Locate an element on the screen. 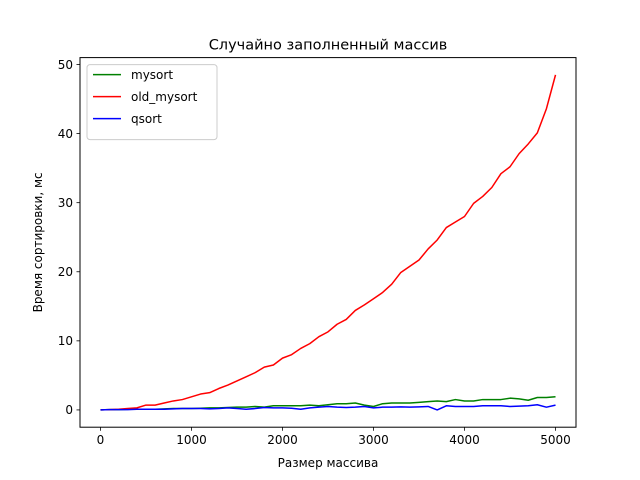 The height and width of the screenshot is (480, 640). x-tick-label: 4000 is located at coordinates (464, 440).